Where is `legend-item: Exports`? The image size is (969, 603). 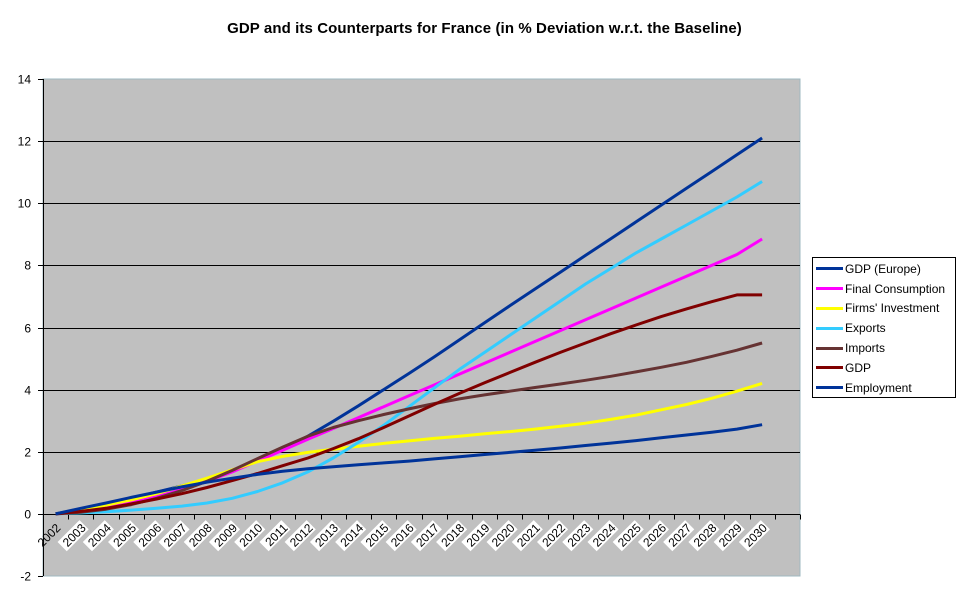 legend-item: Exports is located at coordinates (884, 328).